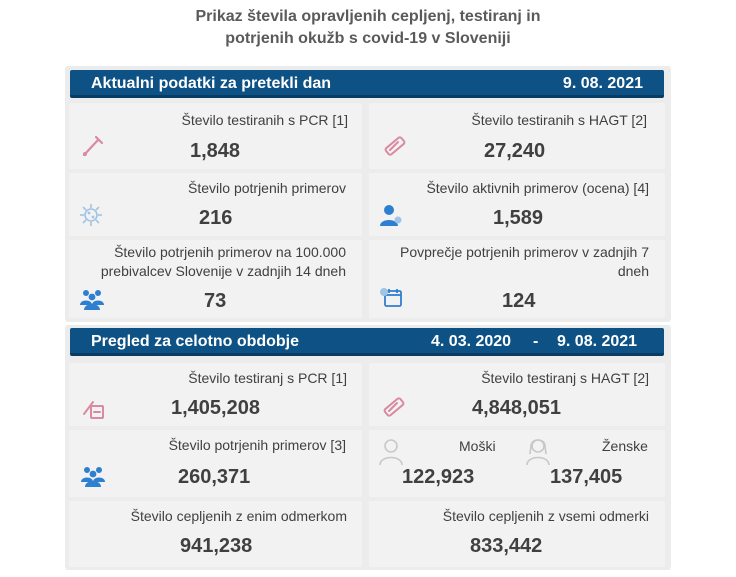 Image resolution: width=736 pixels, height=577 pixels. I want to click on overall-heading: Pregled za celotno obdobje, so click(195, 341).